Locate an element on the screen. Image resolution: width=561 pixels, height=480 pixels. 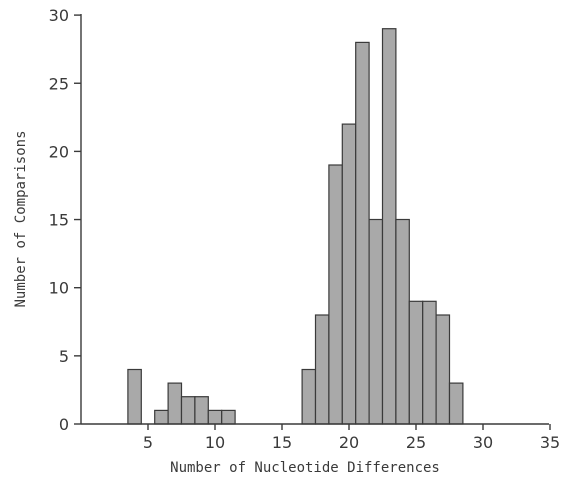
x-ticks-group: 5 10 15 20 25 30 35 is located at coordinates (351, 438).